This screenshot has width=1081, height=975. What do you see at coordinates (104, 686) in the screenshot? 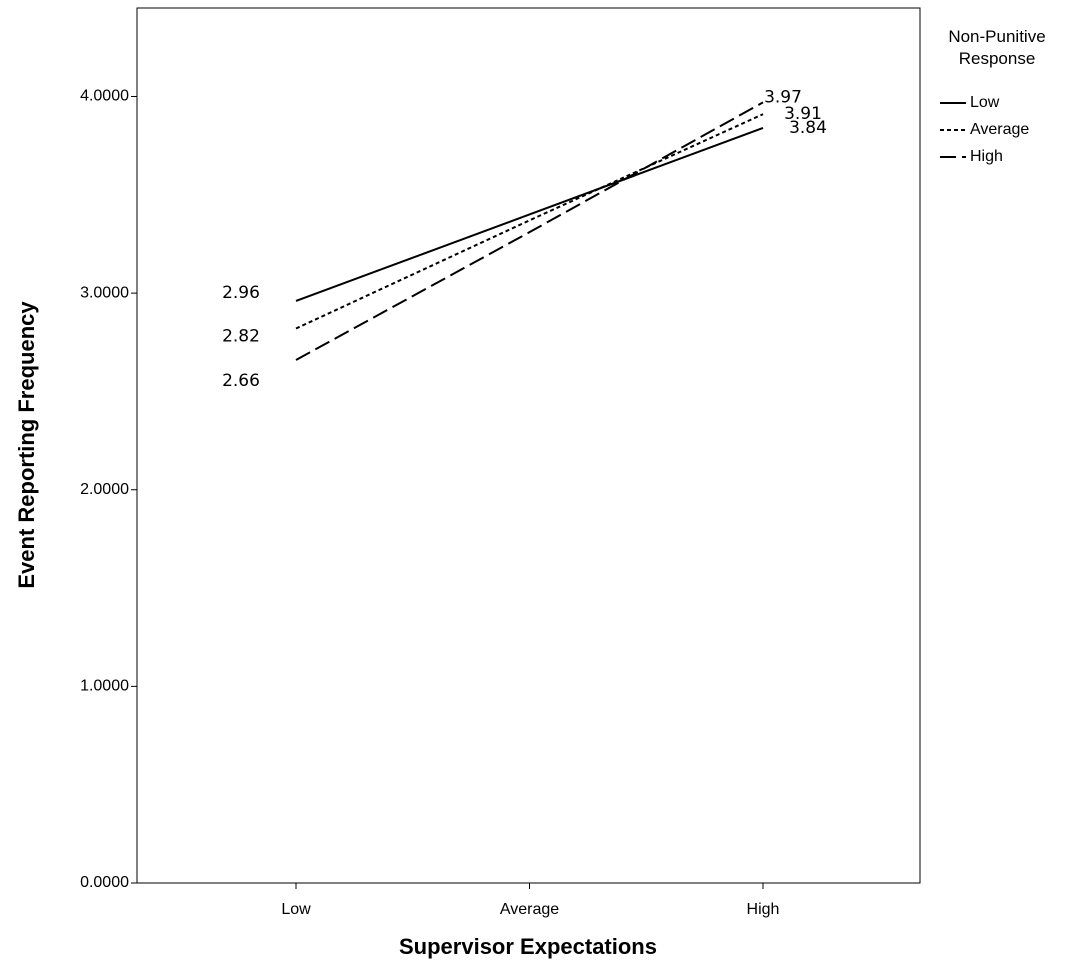
I see `y-tick-label: 1.0000` at bounding box center [104, 686].